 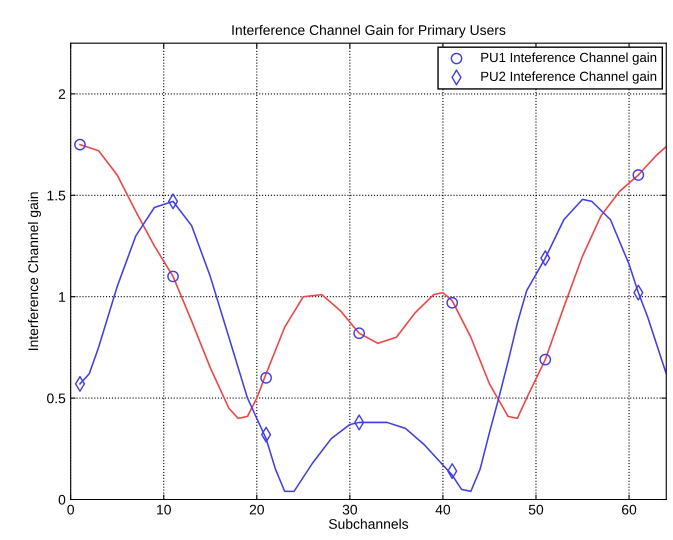 I want to click on chart-title: Interference Channel Gain for Primary Users, so click(x=369, y=31).